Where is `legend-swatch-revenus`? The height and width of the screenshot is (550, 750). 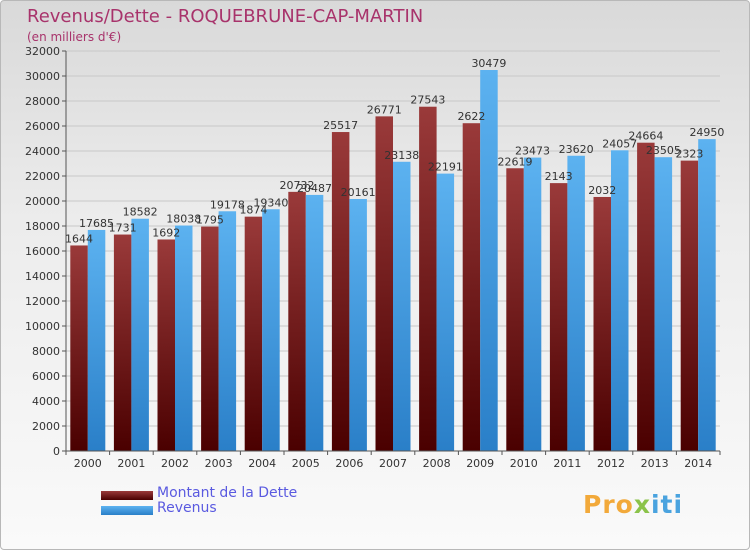 legend-swatch-revenus is located at coordinates (127, 510).